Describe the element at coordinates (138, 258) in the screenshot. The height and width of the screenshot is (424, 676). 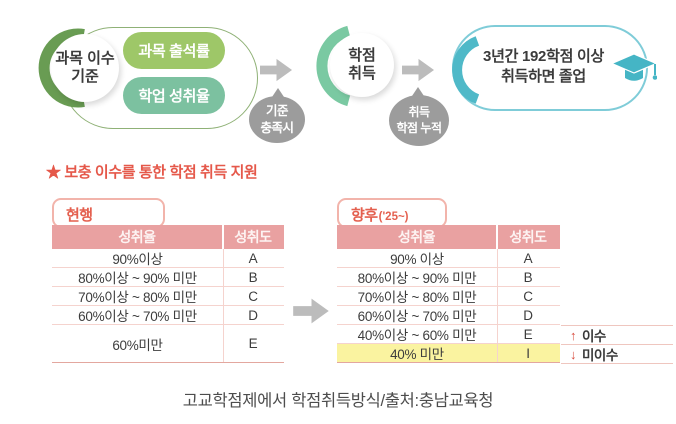
I see `rate-cell: 90%이상` at that location.